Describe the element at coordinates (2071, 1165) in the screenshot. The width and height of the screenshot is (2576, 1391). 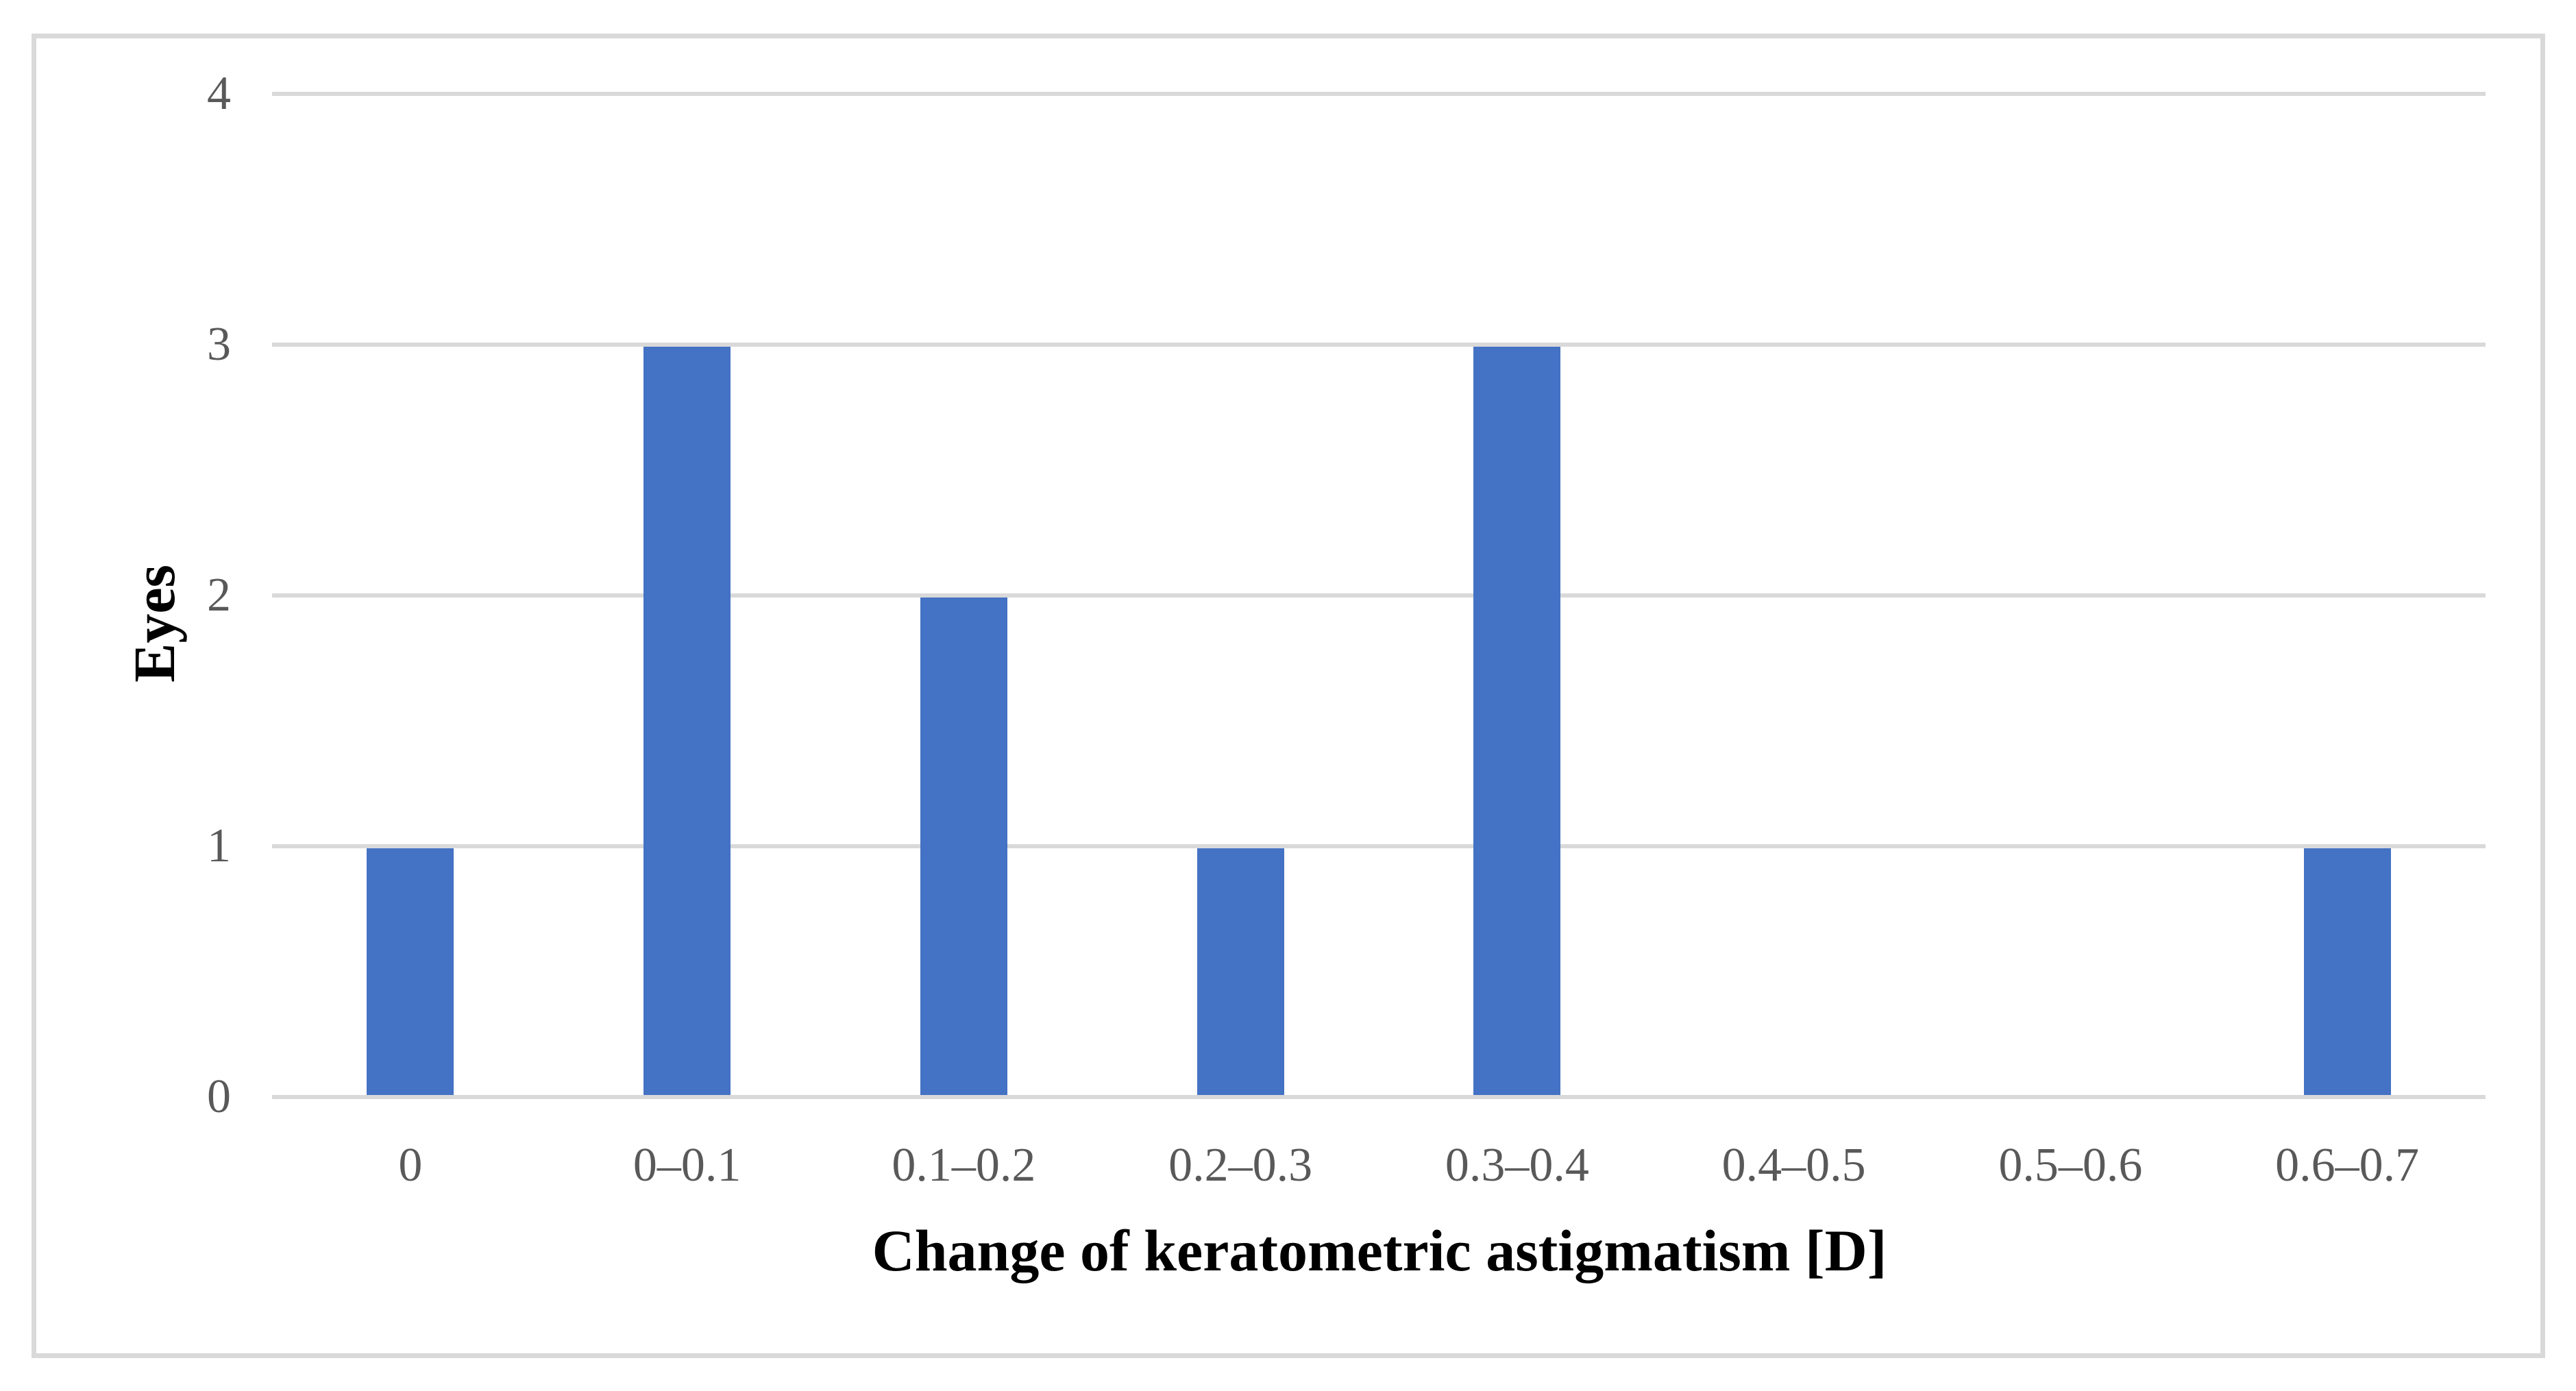
I see `x-tick-label: 0.5–0.6` at that location.